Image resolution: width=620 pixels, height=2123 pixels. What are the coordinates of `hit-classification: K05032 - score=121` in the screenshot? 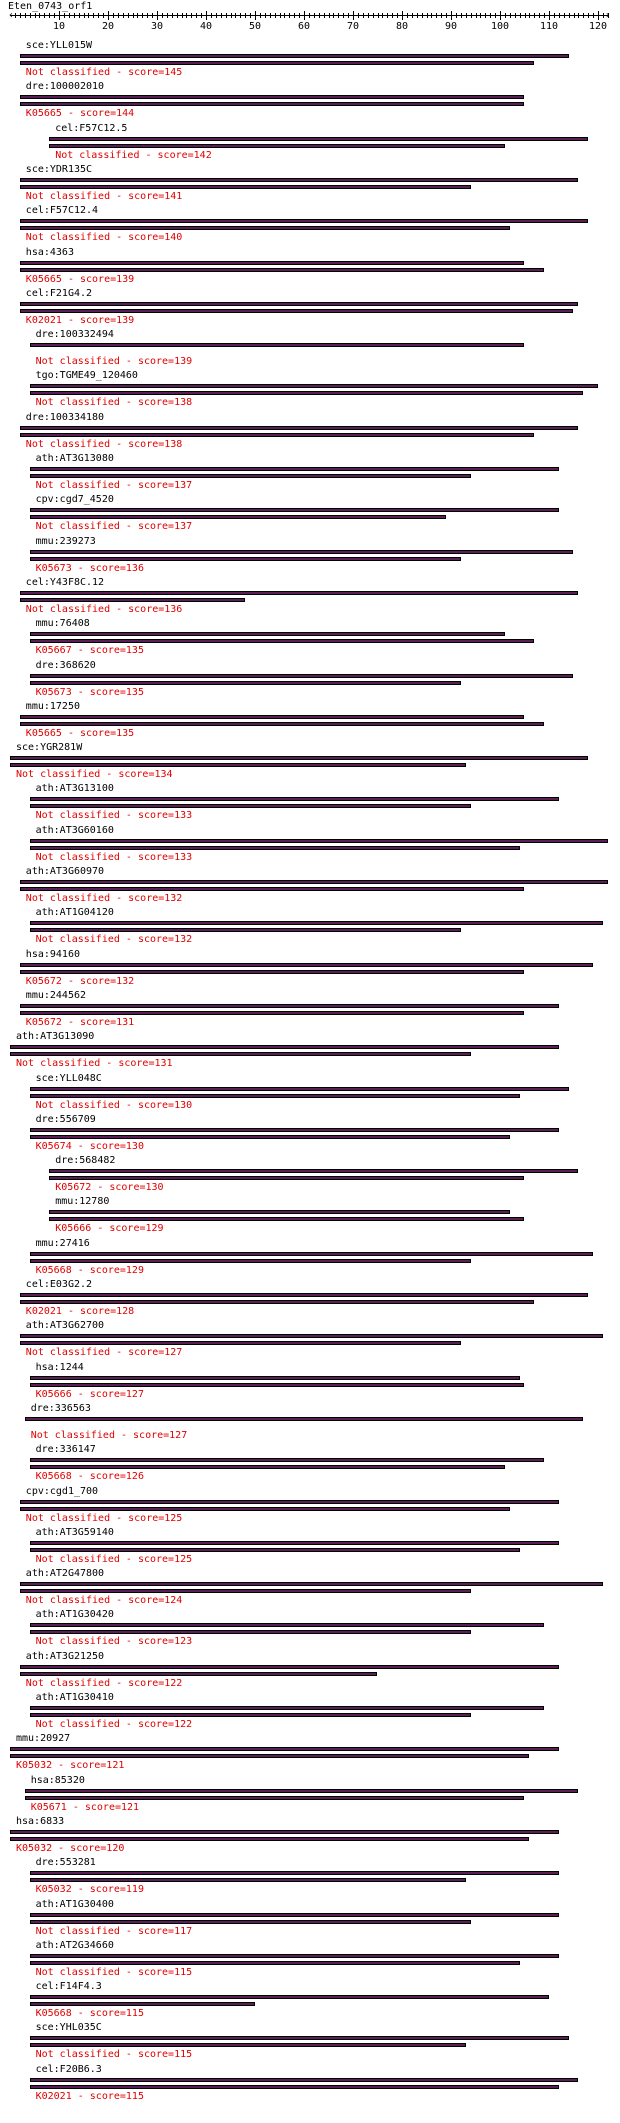 It's located at (70, 1766).